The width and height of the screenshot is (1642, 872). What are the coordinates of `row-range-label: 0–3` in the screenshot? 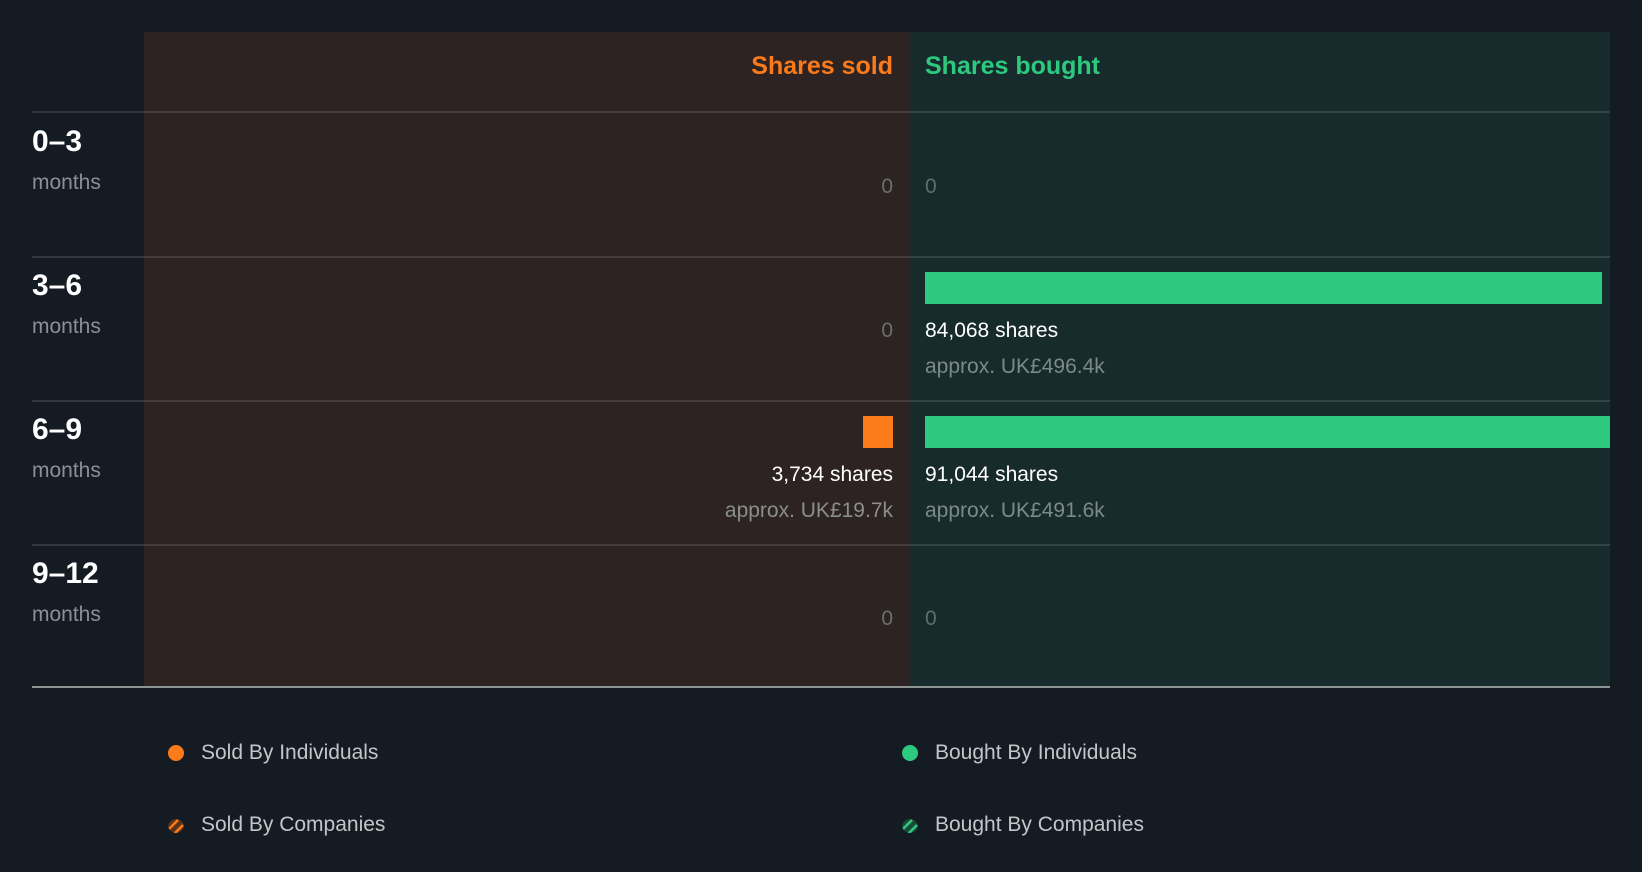 It's located at (57, 141).